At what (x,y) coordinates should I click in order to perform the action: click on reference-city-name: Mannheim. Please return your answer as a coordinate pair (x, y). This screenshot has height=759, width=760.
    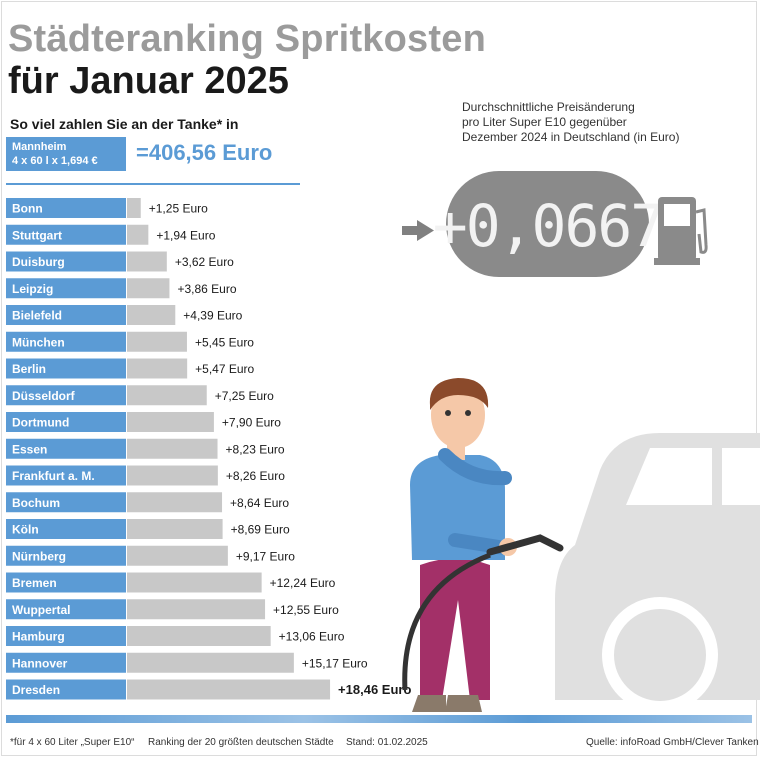
    Looking at the image, I should click on (39, 147).